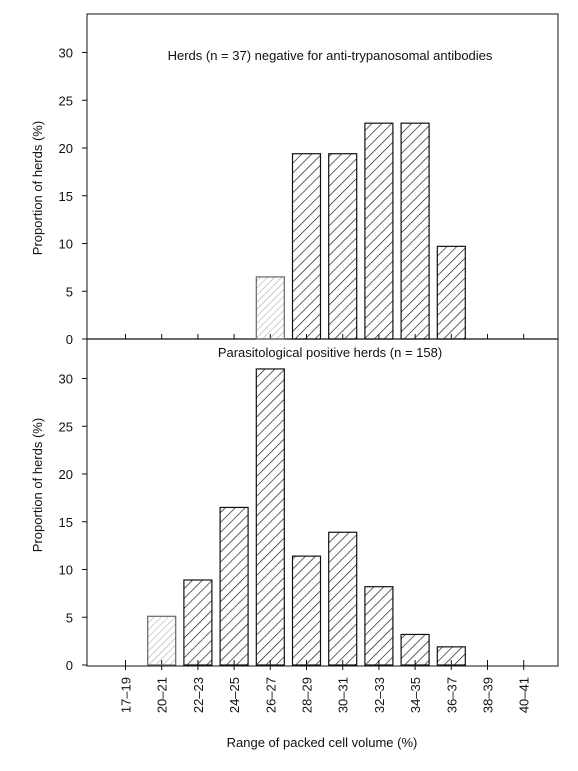  What do you see at coordinates (66, 148) in the screenshot?
I see `top-y-tick-label: 20` at bounding box center [66, 148].